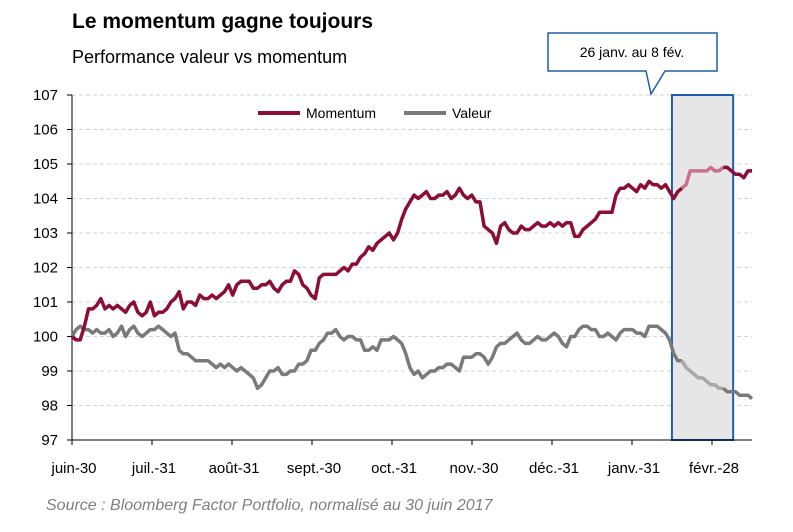 Image resolution: width=793 pixels, height=532 pixels. I want to click on y-tick-label: 102, so click(45, 268).